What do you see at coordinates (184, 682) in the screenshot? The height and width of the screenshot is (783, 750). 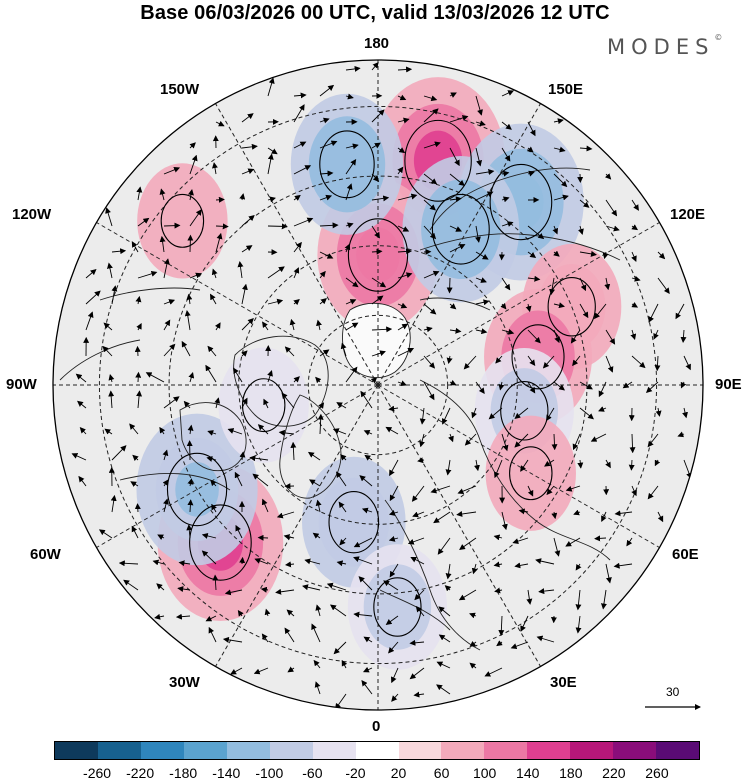 I see `lon-label-30w: 30W` at bounding box center [184, 682].